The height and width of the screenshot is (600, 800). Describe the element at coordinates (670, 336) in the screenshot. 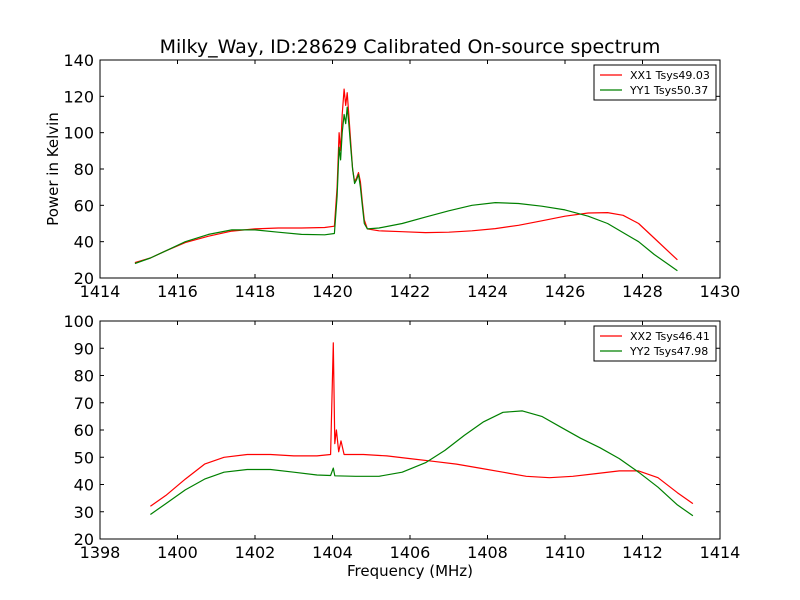

I see `legend-entry: XX2 Tsys46.41` at that location.